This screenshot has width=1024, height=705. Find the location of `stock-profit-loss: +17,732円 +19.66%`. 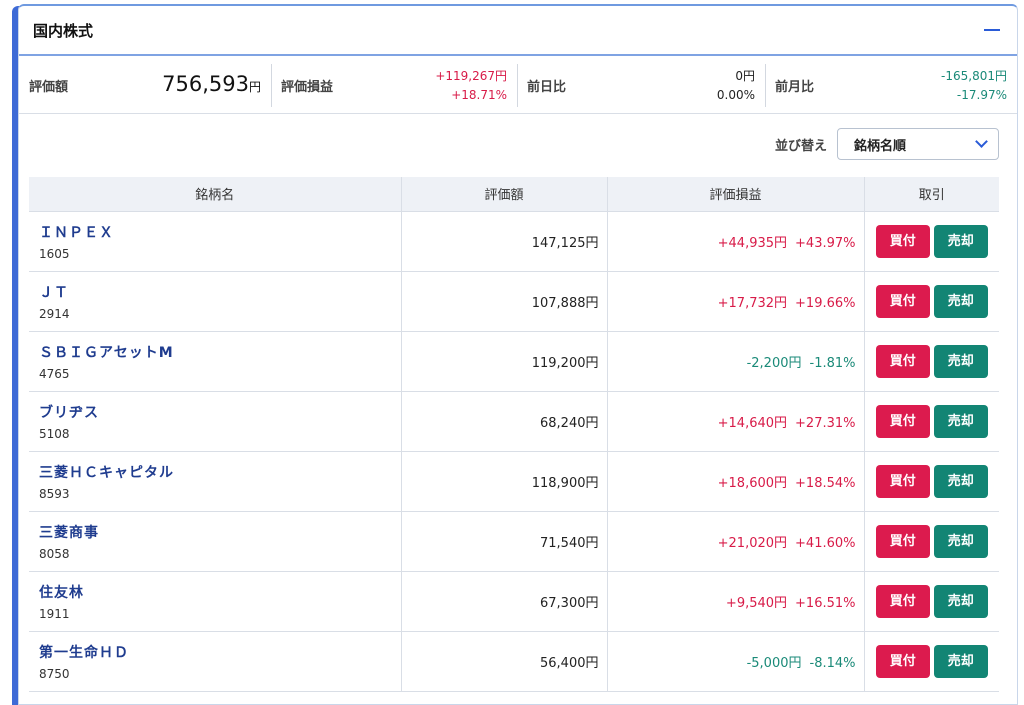

stock-profit-loss: +17,732円 +19.66% is located at coordinates (736, 301).